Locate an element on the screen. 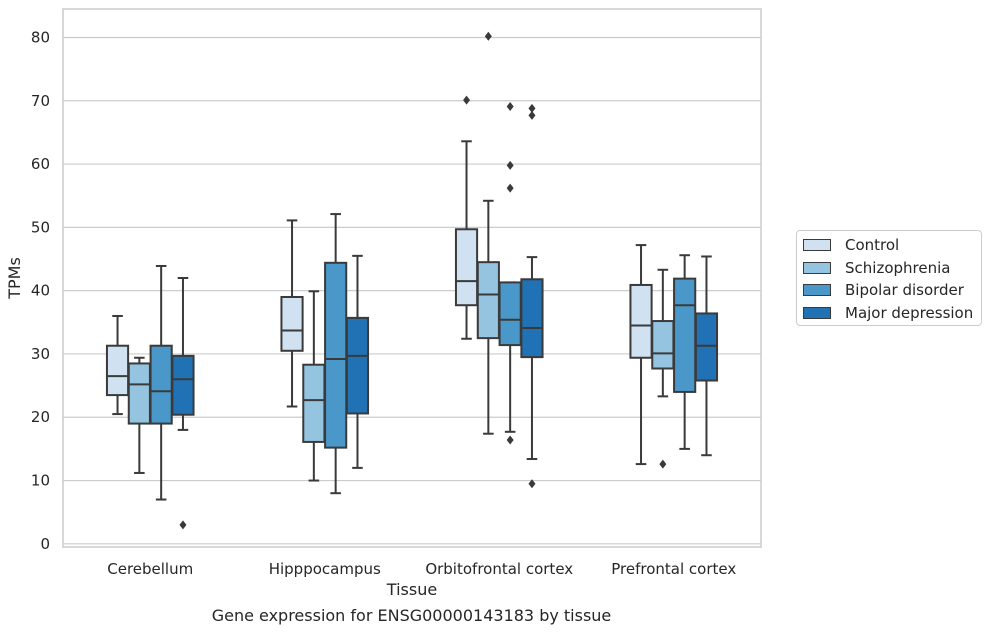 The height and width of the screenshot is (634, 993). box-cerebellum-major-depression is located at coordinates (183, 403).